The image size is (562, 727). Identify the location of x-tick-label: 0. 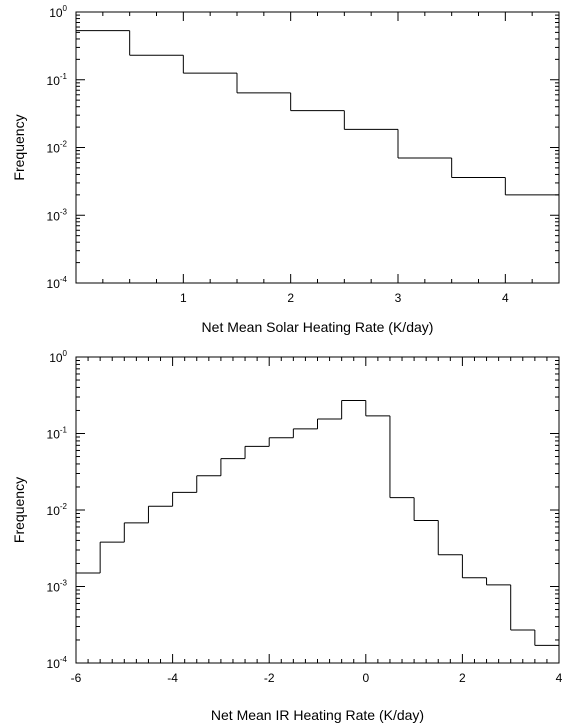
(365, 678).